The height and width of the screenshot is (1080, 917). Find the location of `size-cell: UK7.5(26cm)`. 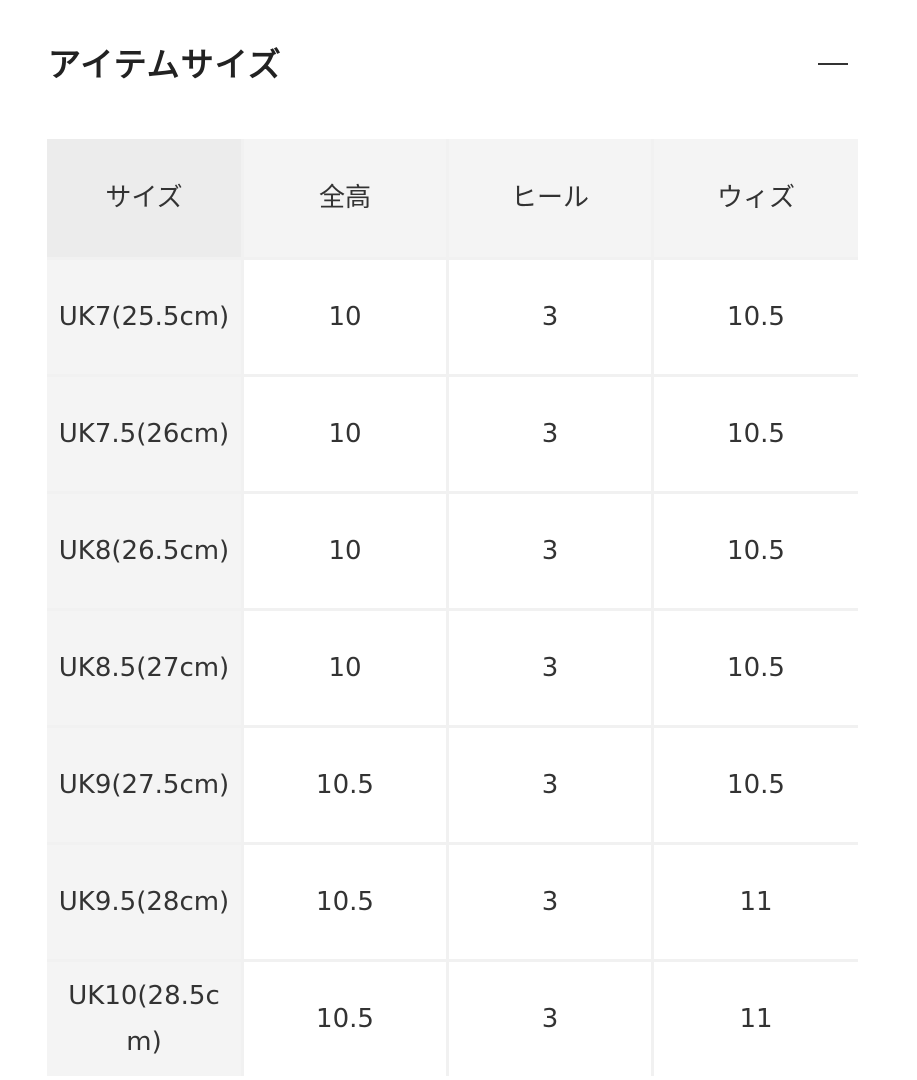

size-cell: UK7.5(26cm) is located at coordinates (144, 434).